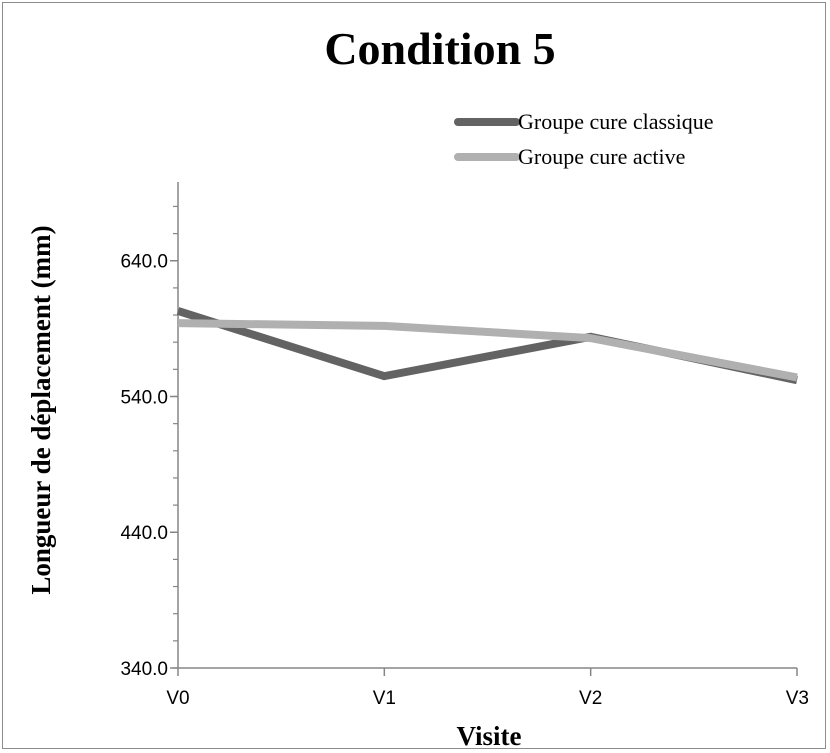 This screenshot has height=753, width=830. What do you see at coordinates (615, 121) in the screenshot?
I see `legend-label-classique: Groupe cure classique` at bounding box center [615, 121].